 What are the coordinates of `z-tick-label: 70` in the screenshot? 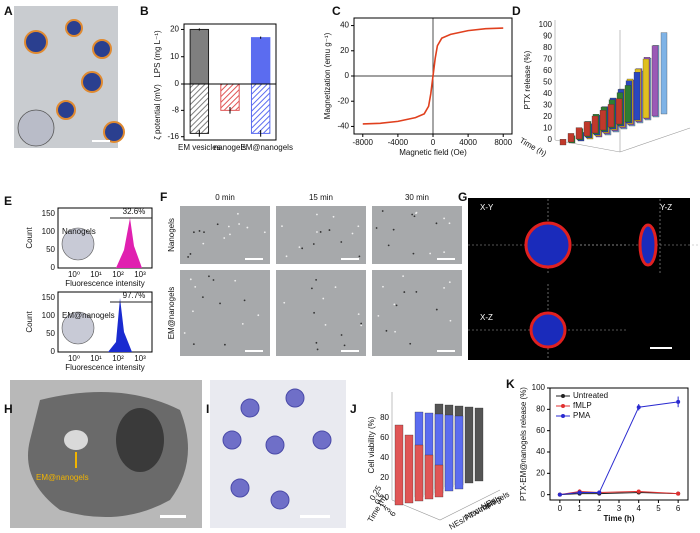 It's located at (547, 59).